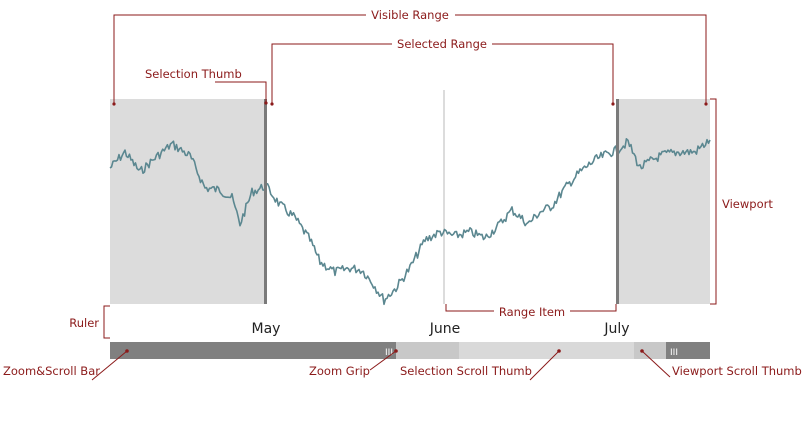 This screenshot has width=810, height=430. I want to click on ruler-label-may: May, so click(266, 329).